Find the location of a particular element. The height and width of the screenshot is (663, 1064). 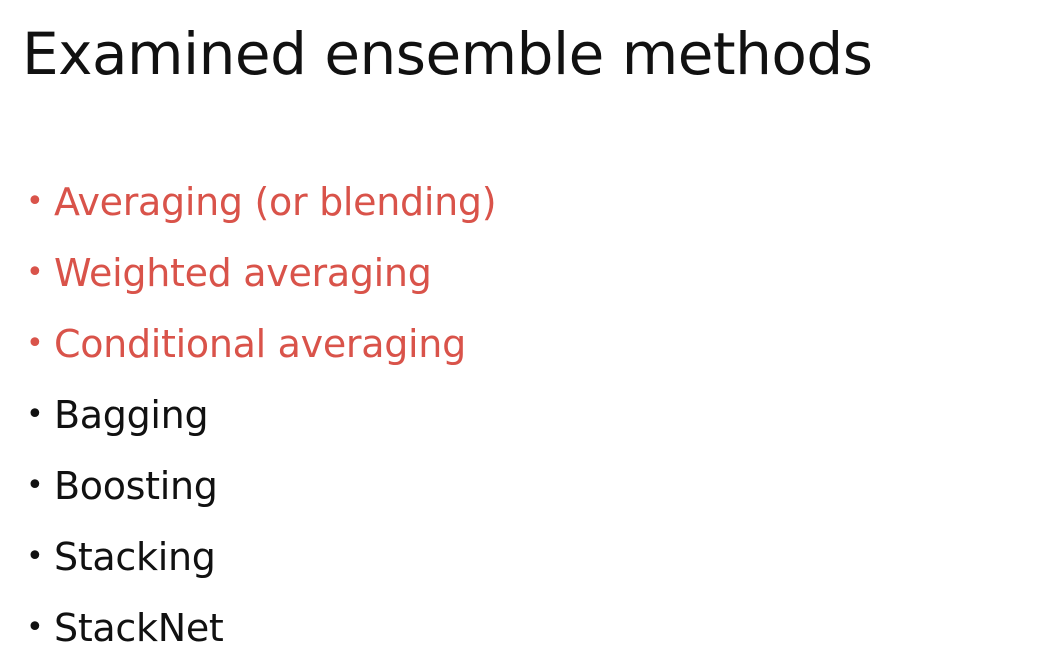

bullet-item-stacking: • Stacking is located at coordinates (261, 556).